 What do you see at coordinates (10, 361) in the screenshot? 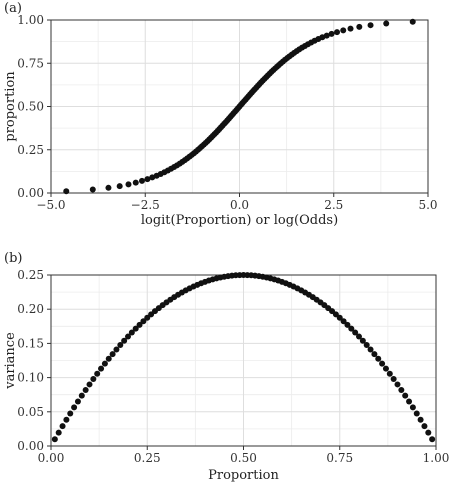
I see `y-axis-title: variance` at bounding box center [10, 361].